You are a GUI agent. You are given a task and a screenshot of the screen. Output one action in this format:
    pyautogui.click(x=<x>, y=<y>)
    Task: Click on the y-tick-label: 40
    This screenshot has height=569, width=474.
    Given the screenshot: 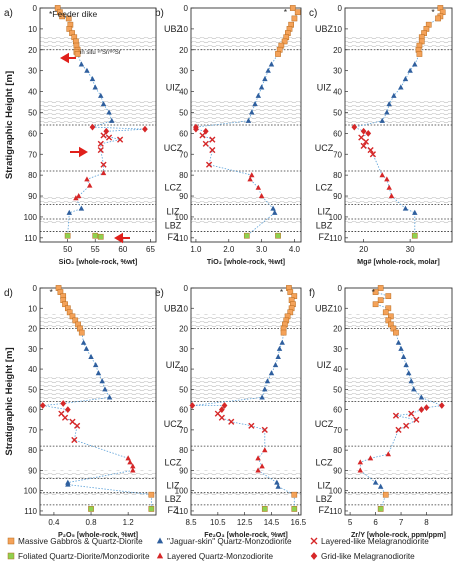 What is the action you would take?
    pyautogui.click(x=32, y=369)
    